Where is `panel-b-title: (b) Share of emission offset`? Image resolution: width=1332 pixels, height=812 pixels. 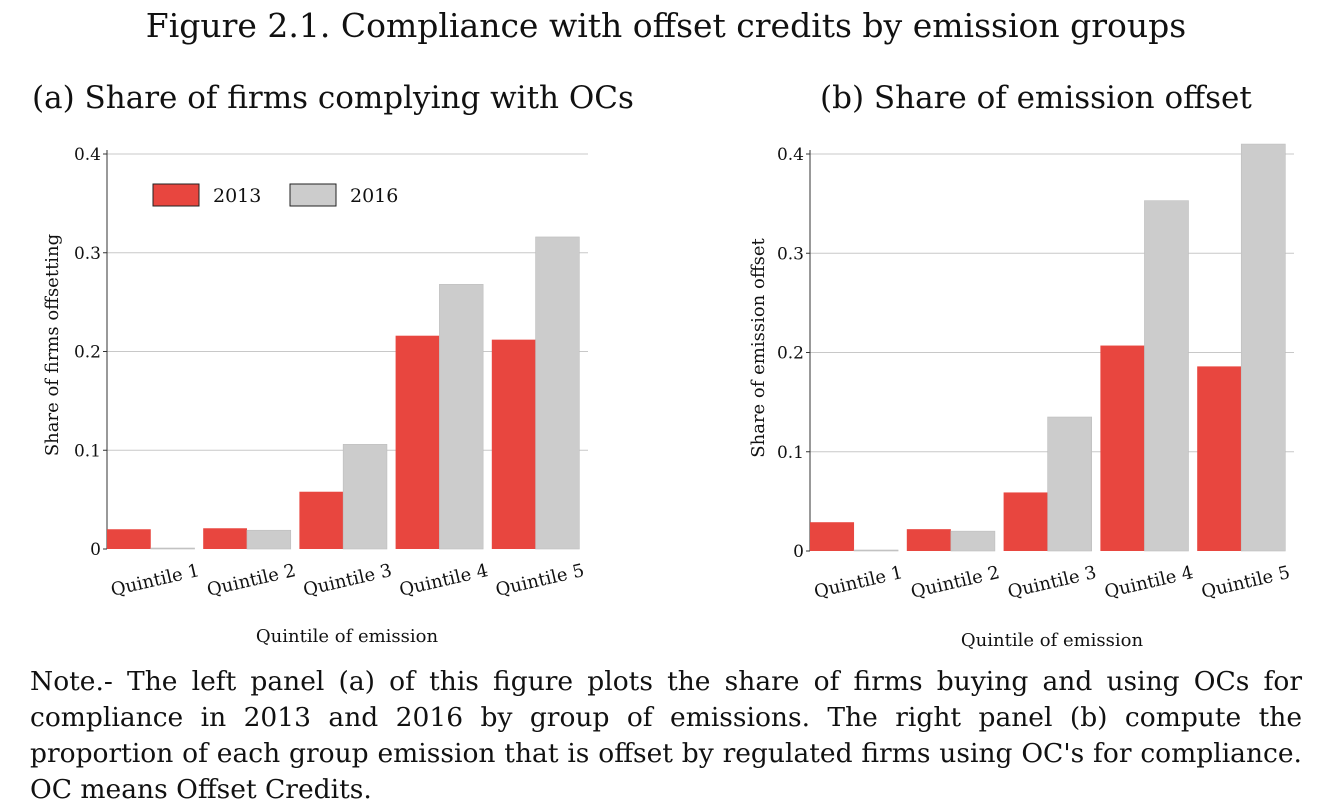
panel-b-title: (b) Share of emission offset is located at coordinates (1036, 98).